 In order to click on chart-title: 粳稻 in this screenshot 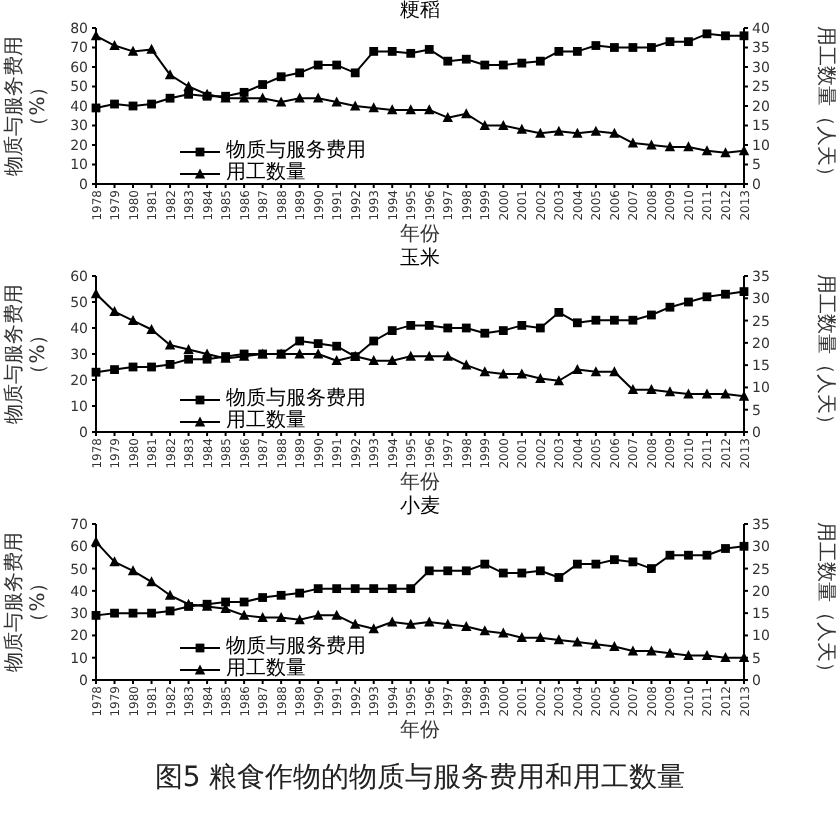, I will do `click(420, 11)`.